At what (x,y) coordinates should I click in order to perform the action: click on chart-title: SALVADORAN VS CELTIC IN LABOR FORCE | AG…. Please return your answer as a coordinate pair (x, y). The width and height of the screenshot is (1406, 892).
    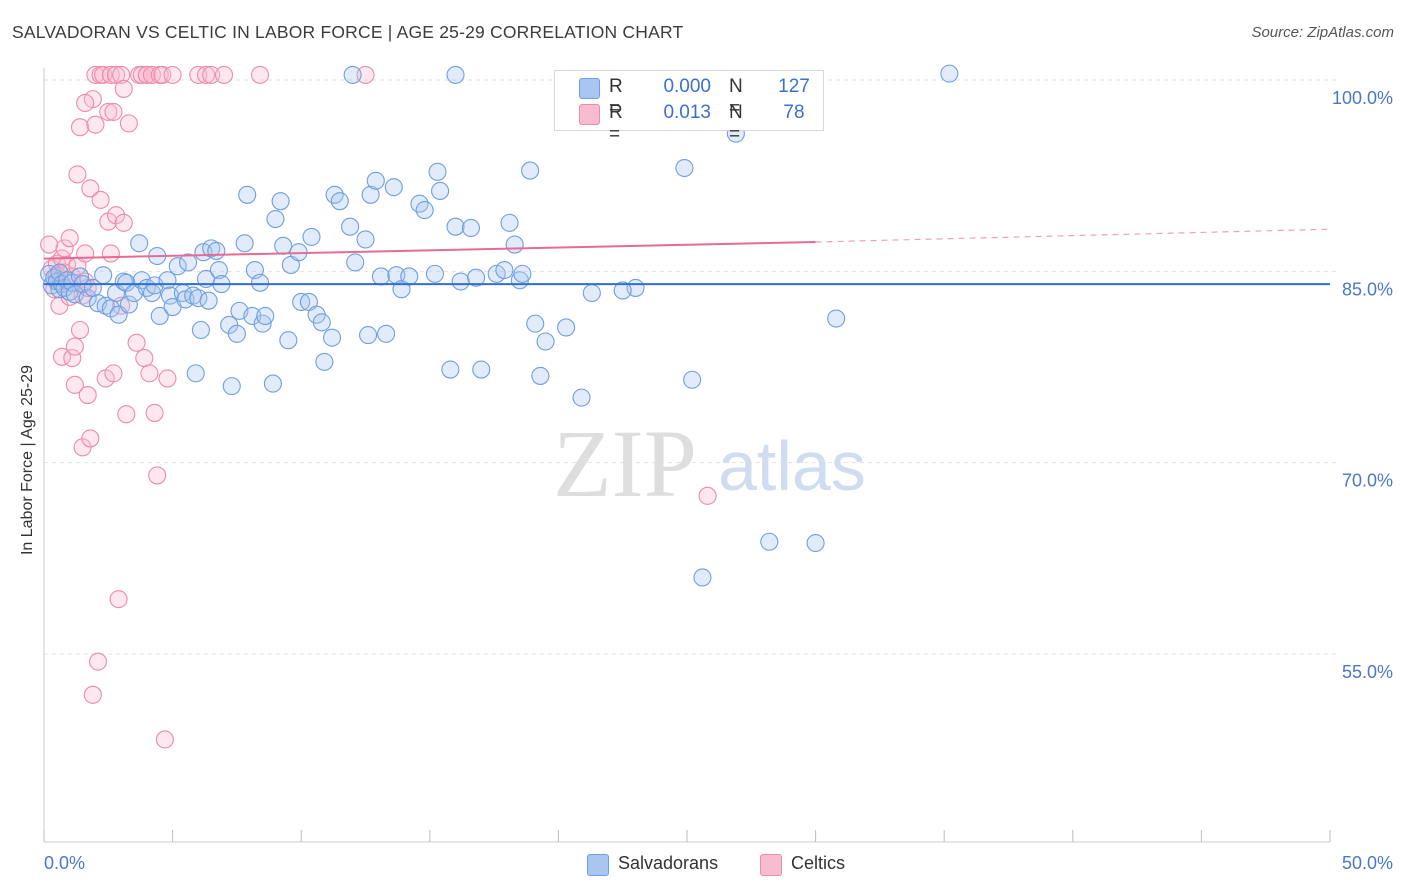
    Looking at the image, I should click on (348, 32).